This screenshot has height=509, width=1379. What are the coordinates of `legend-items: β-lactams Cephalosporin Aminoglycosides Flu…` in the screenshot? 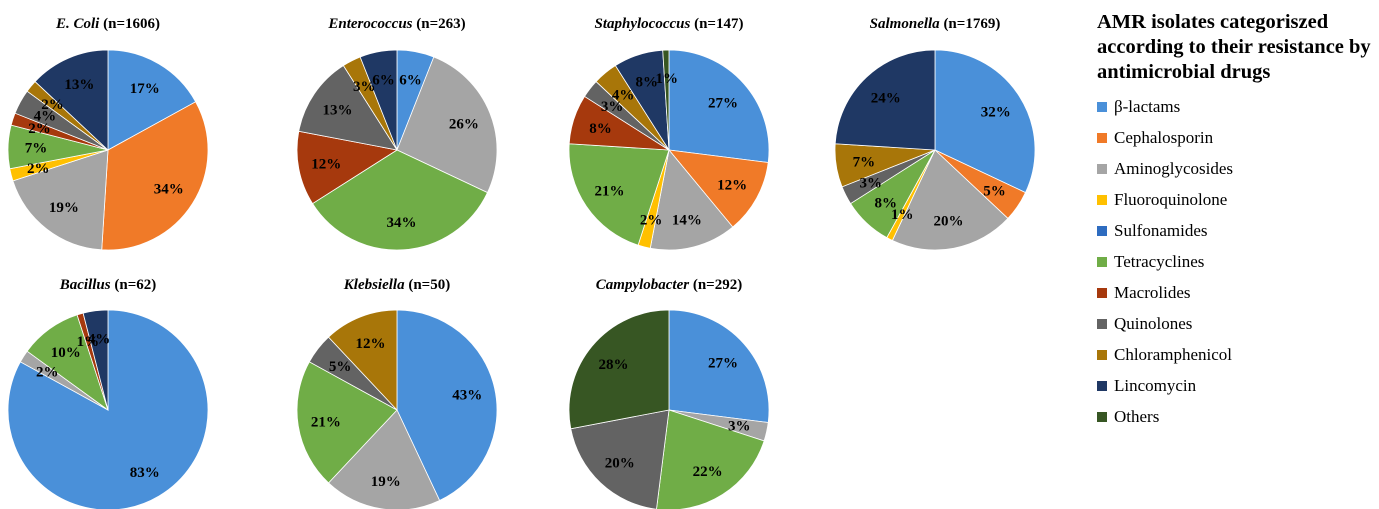 It's located at (1237, 261).